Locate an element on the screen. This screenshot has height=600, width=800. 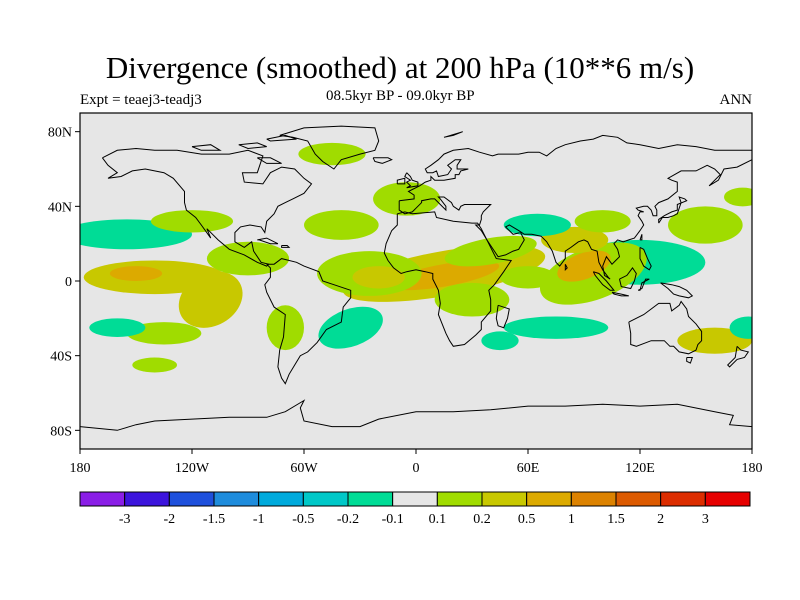
colorbar-label: 0.1 is located at coordinates (438, 519).